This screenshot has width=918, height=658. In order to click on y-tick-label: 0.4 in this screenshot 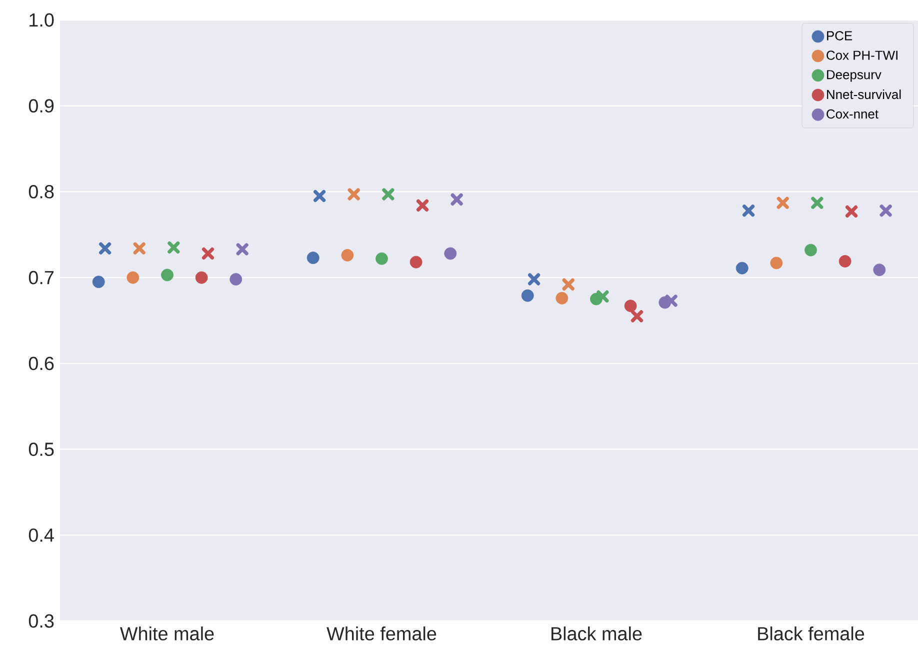, I will do `click(41, 535)`.